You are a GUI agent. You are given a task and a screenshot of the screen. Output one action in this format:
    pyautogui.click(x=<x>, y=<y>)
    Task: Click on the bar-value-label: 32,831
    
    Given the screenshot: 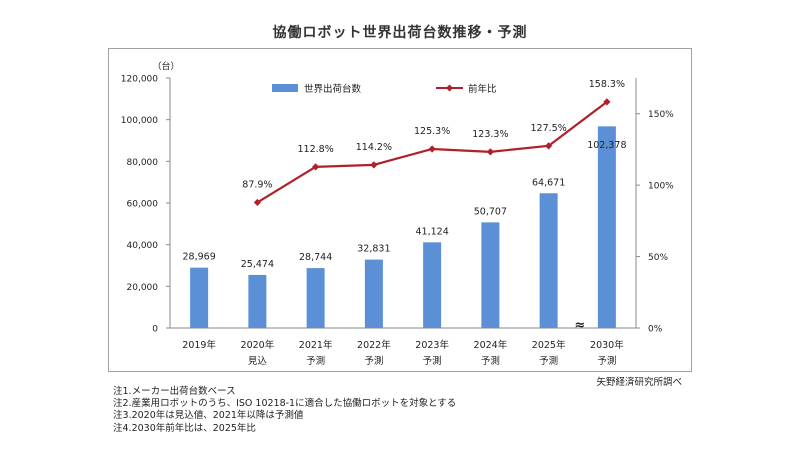 What is the action you would take?
    pyautogui.click(x=373, y=249)
    